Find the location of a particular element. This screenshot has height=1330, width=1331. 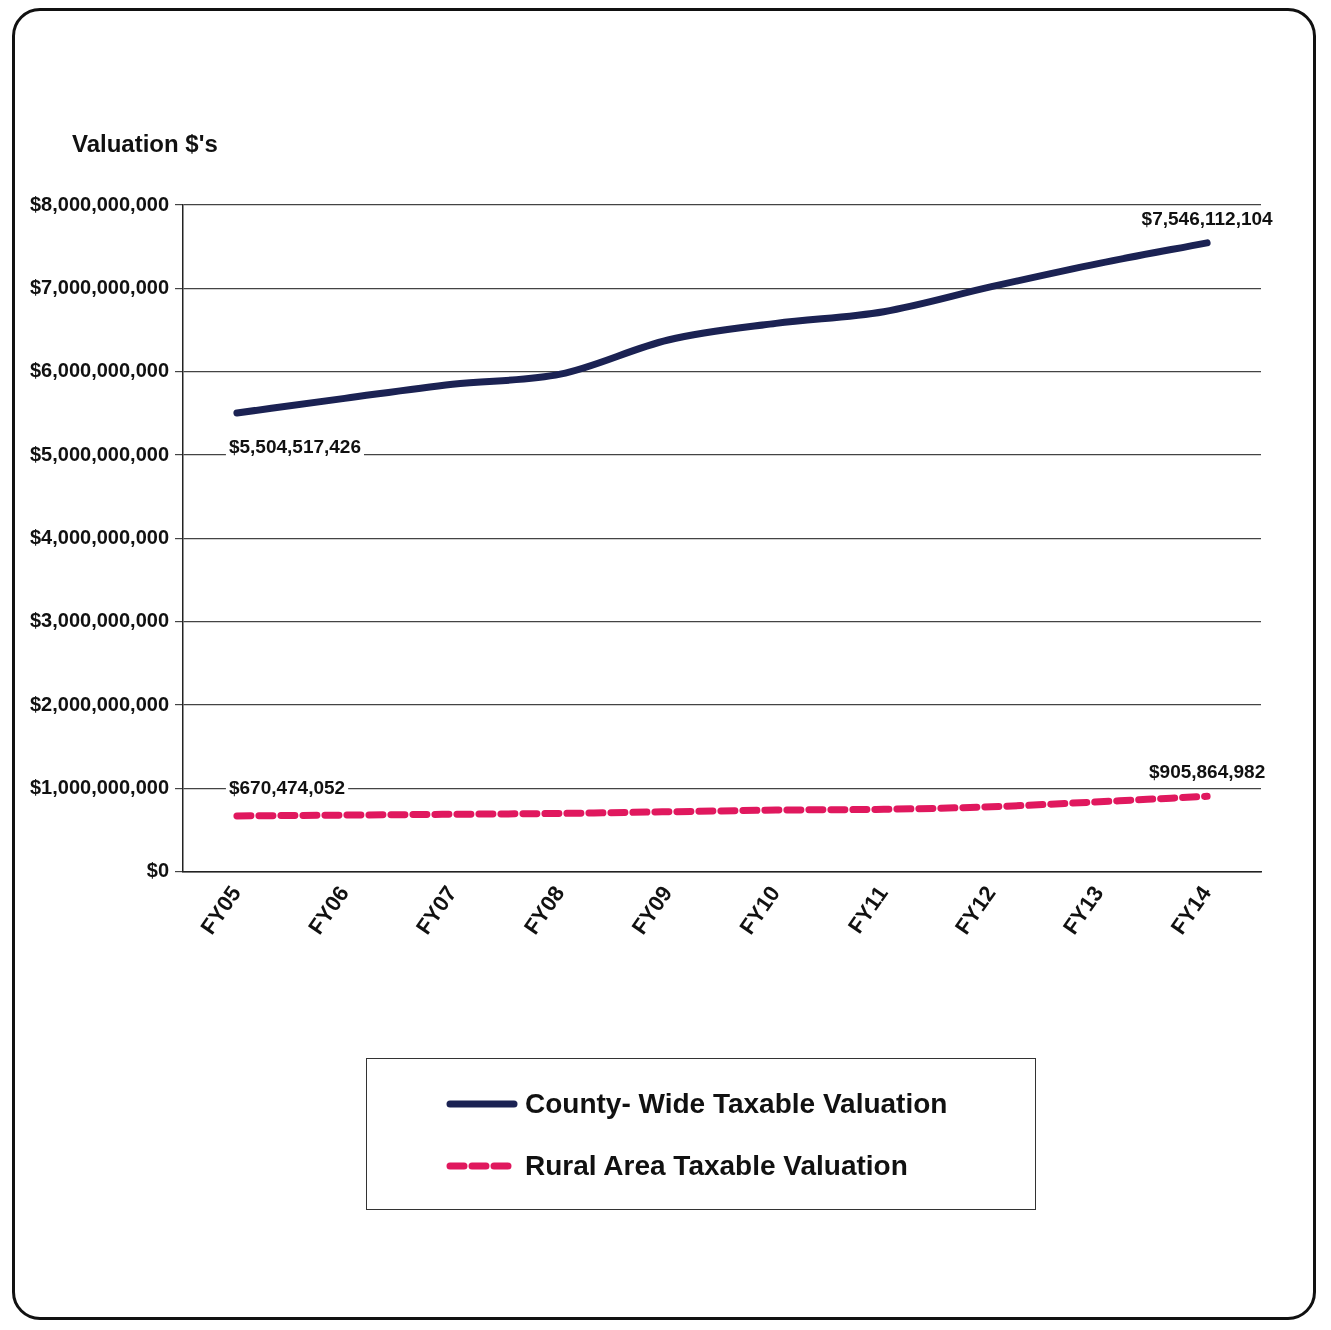

y-tick-label: $2,000,000,000 is located at coordinates (99, 703).